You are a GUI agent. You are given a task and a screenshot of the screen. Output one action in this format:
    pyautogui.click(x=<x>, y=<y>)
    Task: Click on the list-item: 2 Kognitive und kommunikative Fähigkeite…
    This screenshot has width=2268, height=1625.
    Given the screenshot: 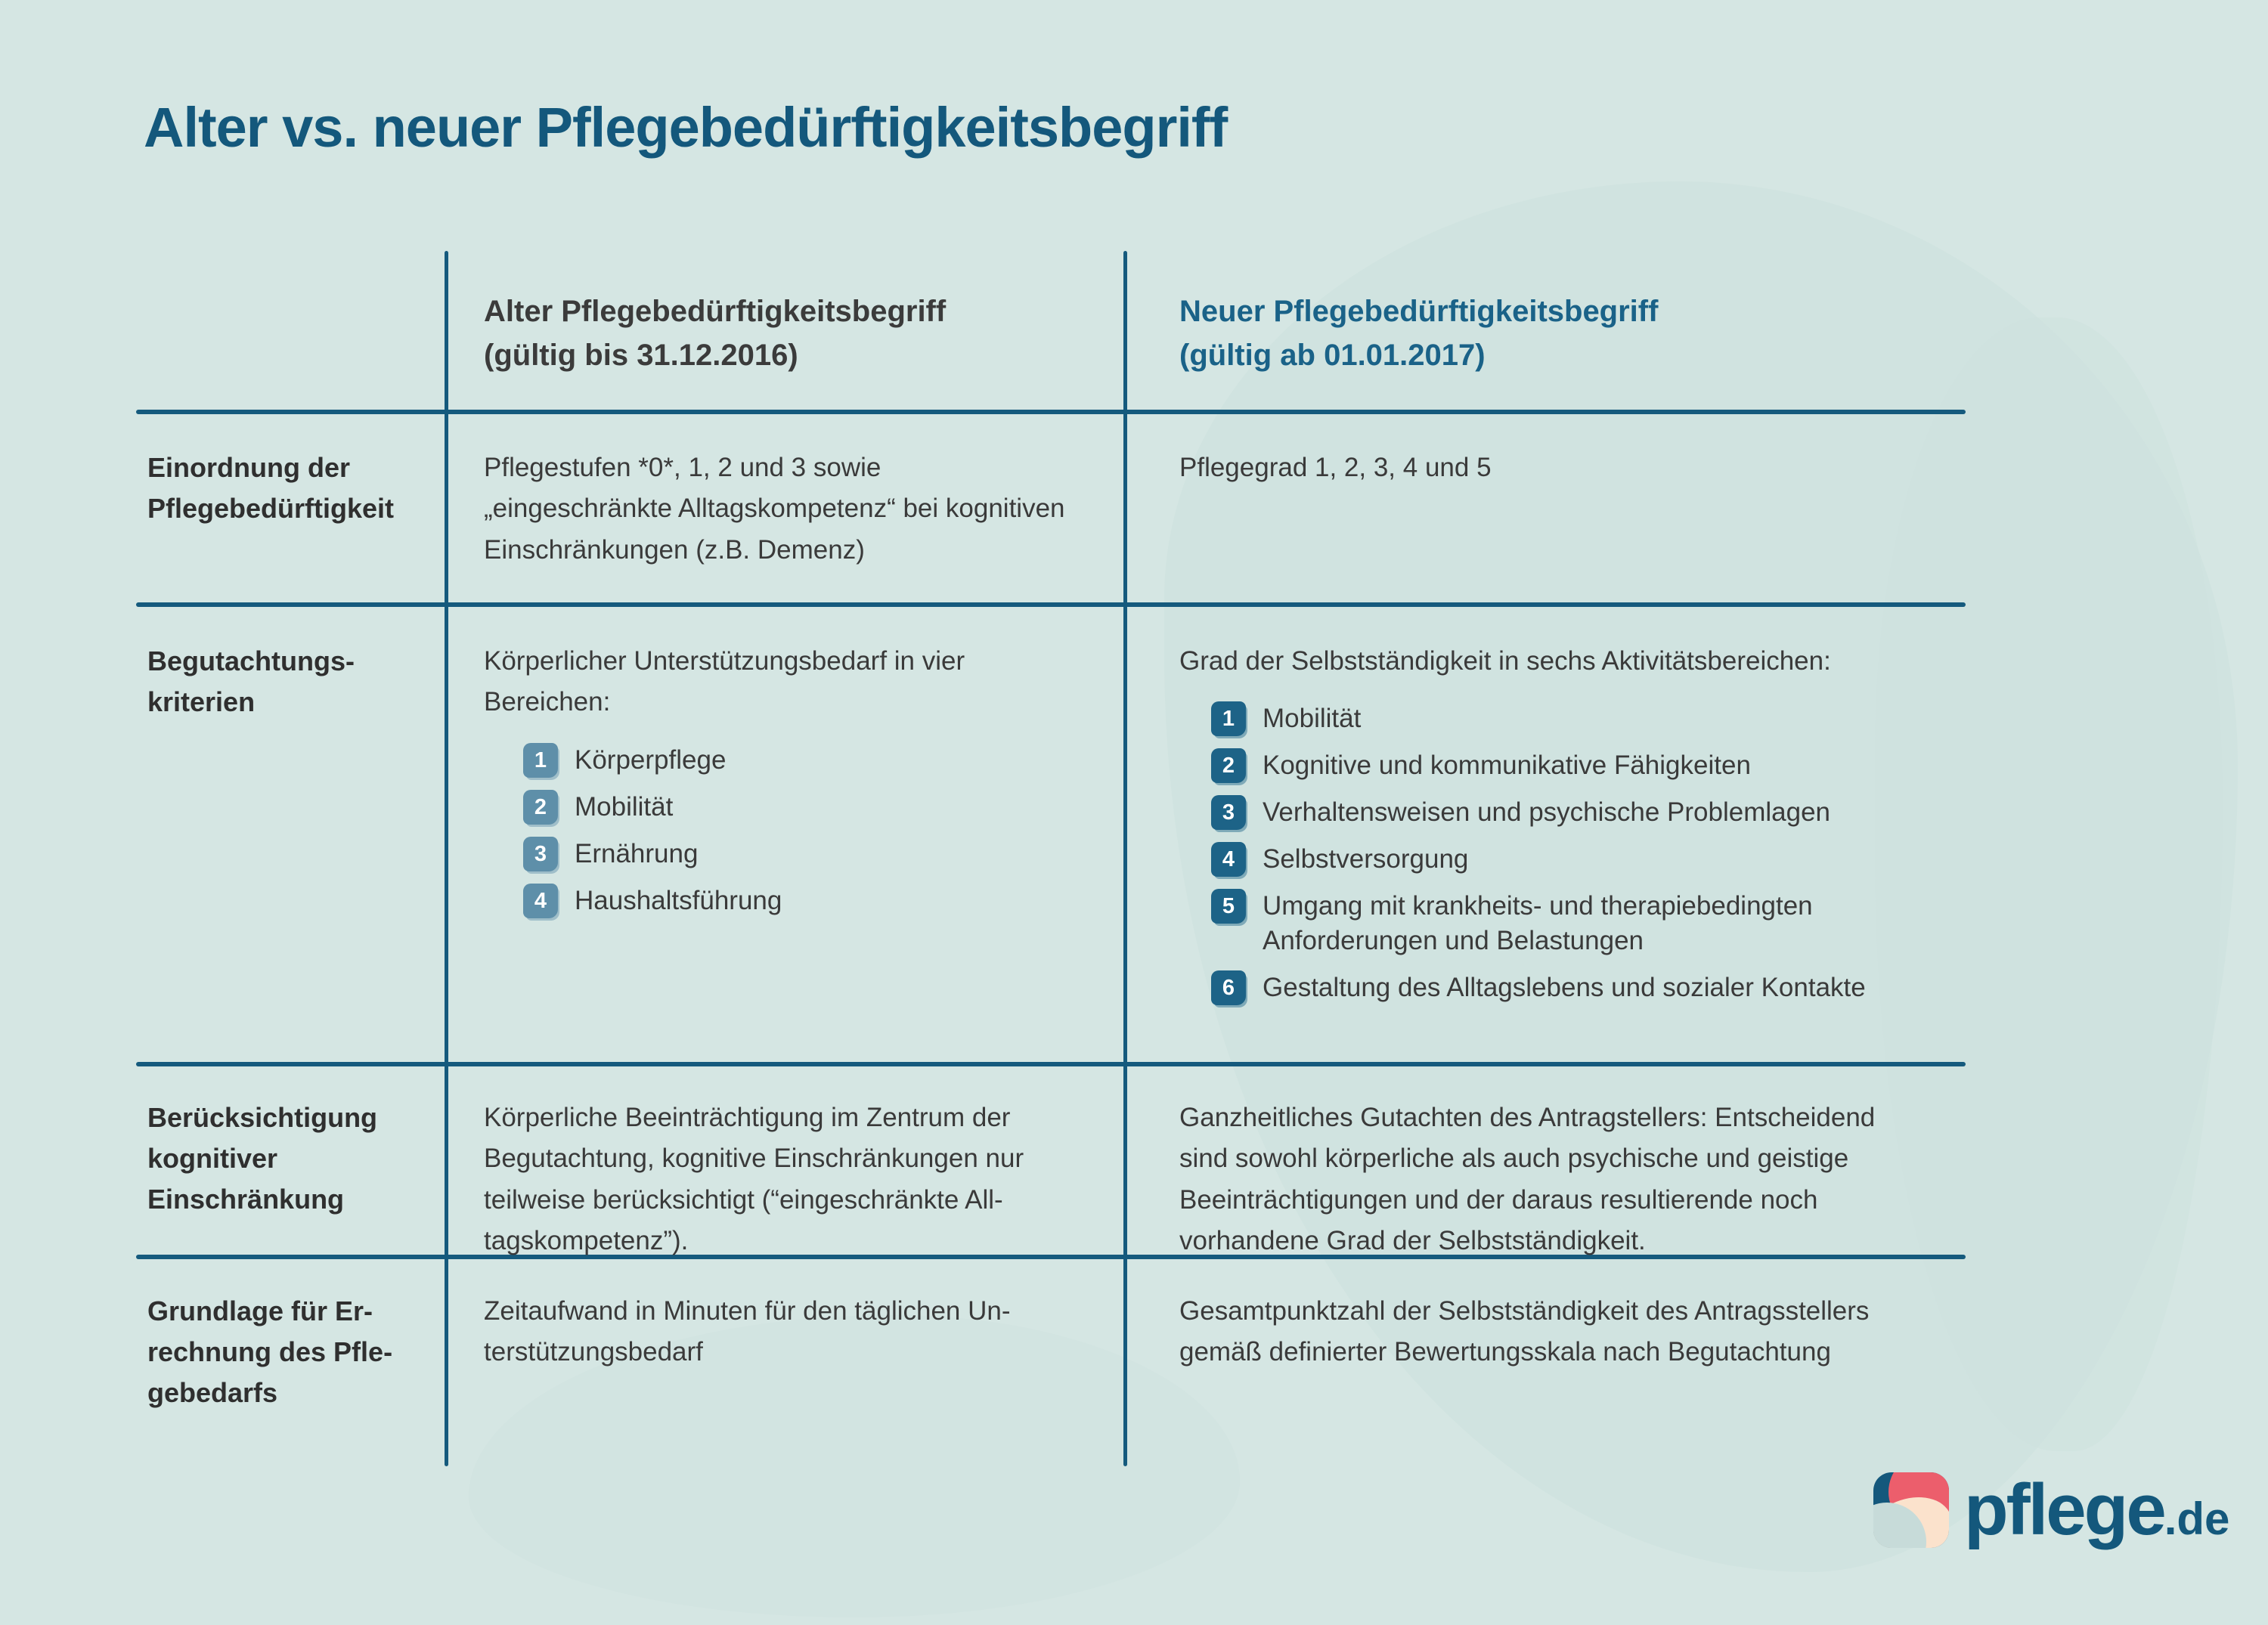 What is the action you would take?
    pyautogui.click(x=1569, y=766)
    